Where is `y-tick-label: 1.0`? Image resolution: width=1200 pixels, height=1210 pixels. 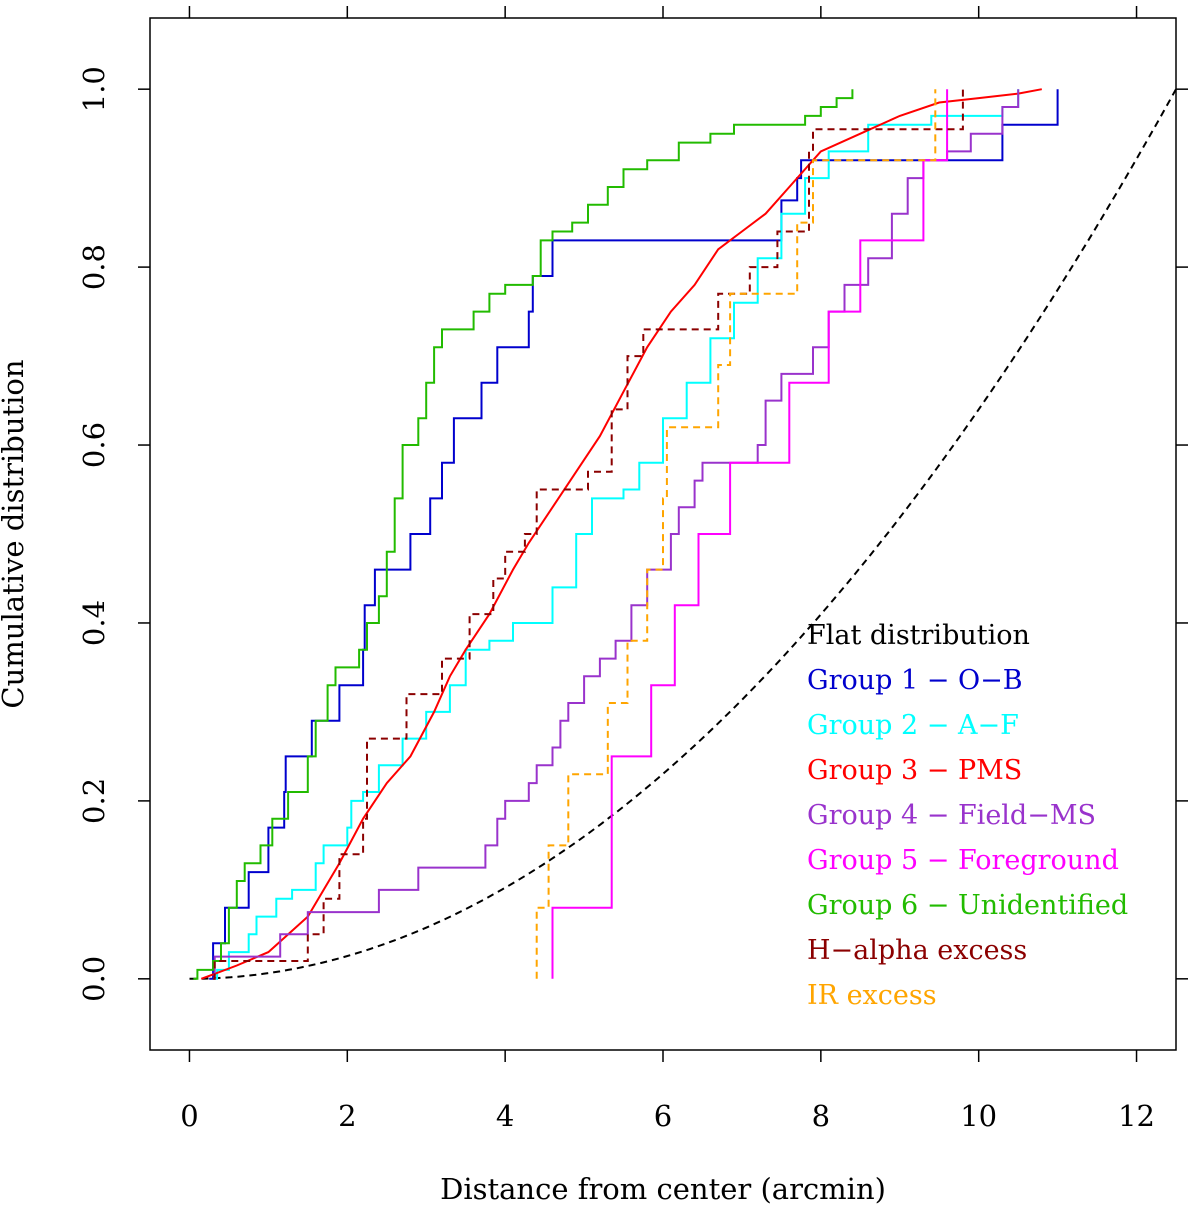 y-tick-label: 1.0 is located at coordinates (94, 89).